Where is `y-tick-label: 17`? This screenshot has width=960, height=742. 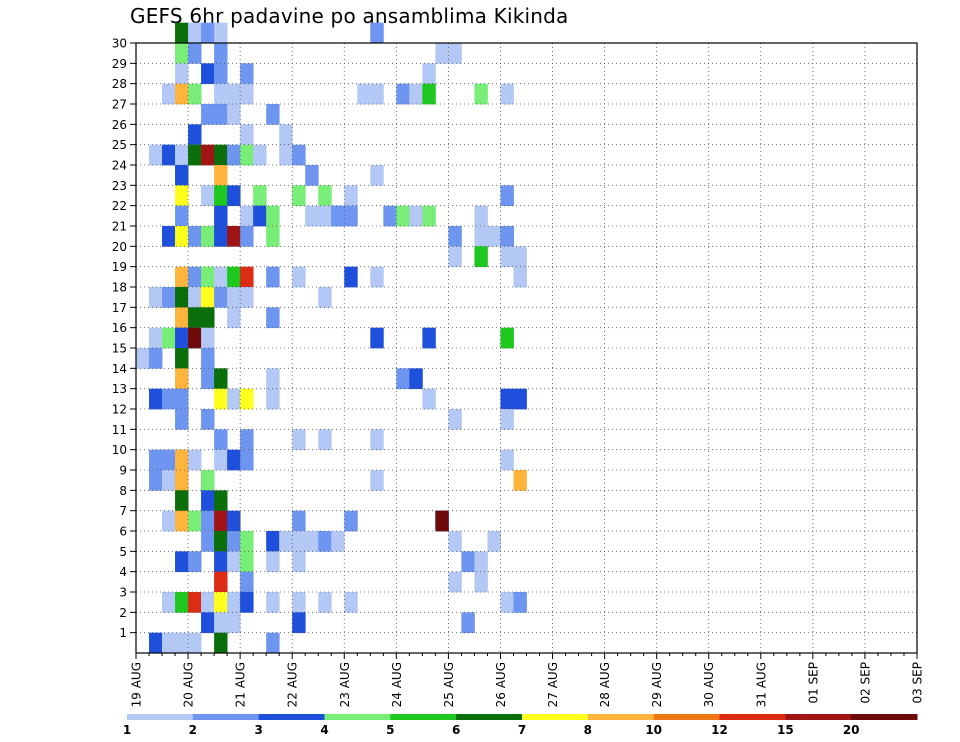
y-tick-label: 17 is located at coordinates (119, 308).